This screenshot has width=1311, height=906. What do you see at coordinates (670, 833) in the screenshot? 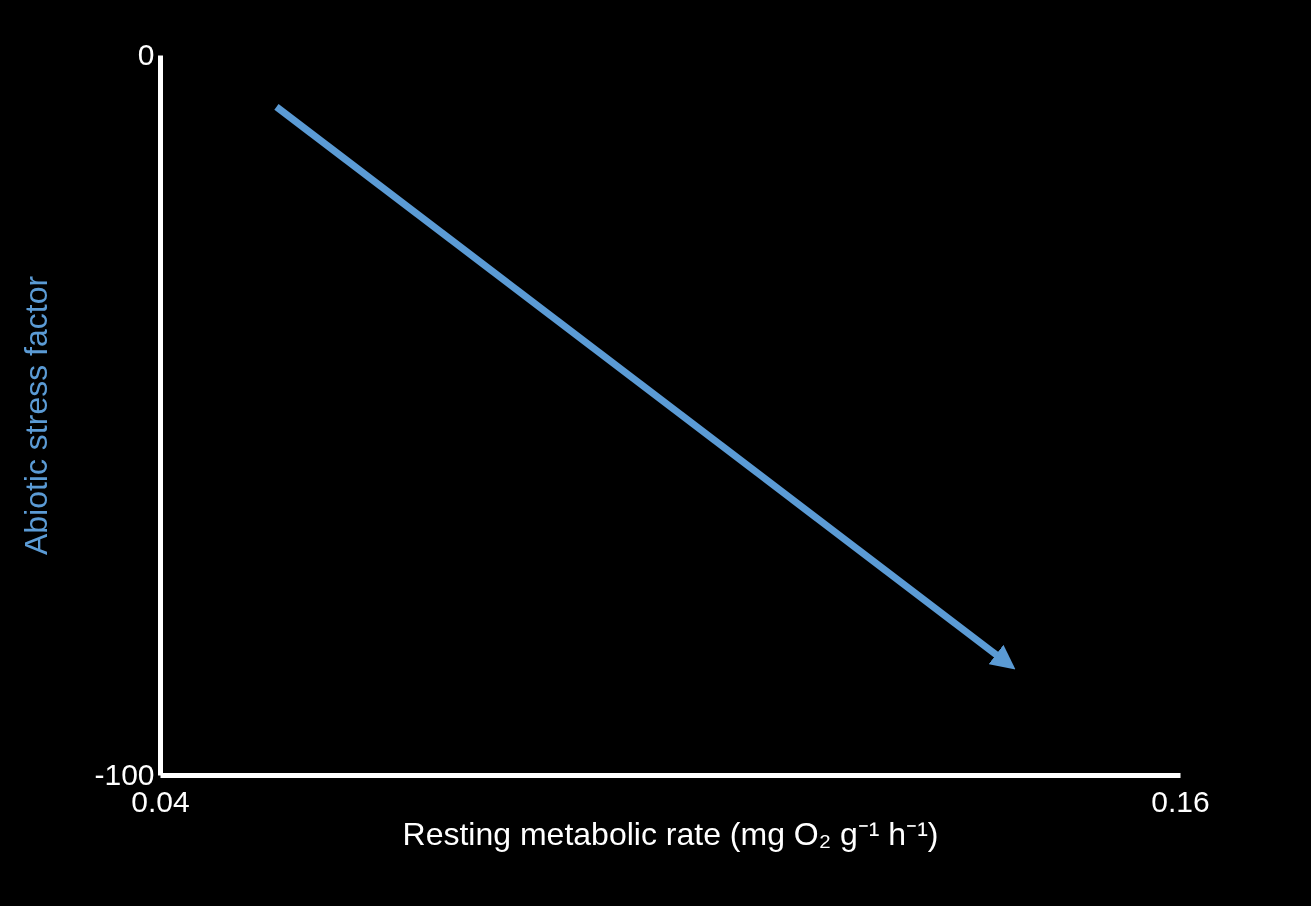
I see `x-axis-title: Resting metabolic rate (mg O₂ g⁻¹ h⁻¹)` at bounding box center [670, 833].